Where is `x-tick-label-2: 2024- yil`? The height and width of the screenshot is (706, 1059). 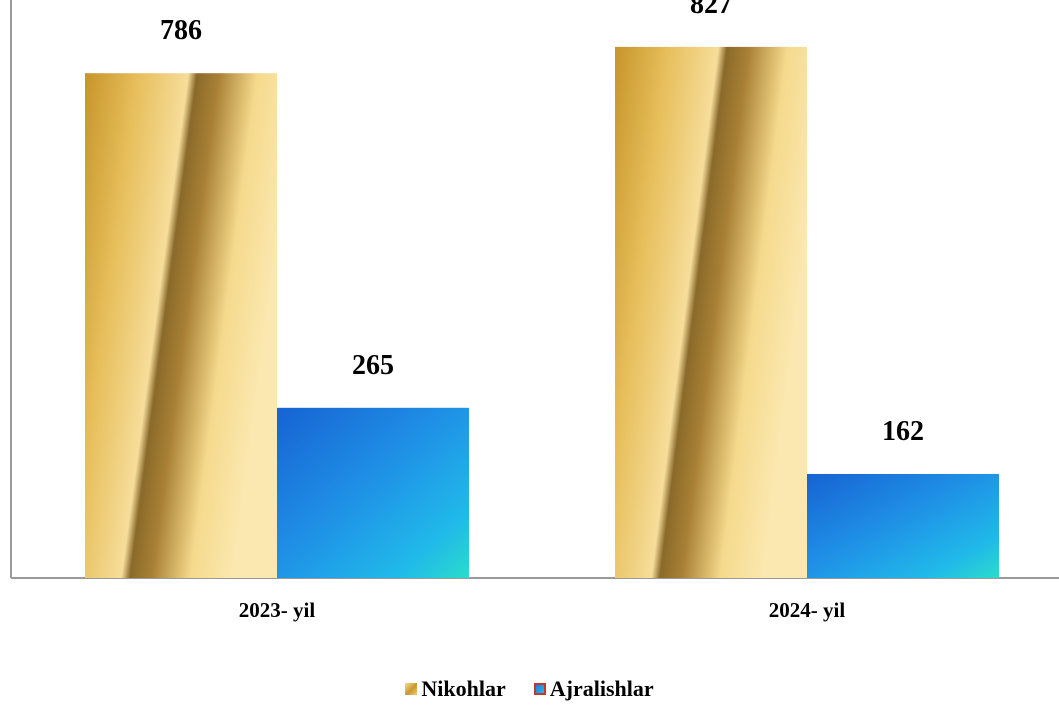 x-tick-label-2: 2024- yil is located at coordinates (807, 610).